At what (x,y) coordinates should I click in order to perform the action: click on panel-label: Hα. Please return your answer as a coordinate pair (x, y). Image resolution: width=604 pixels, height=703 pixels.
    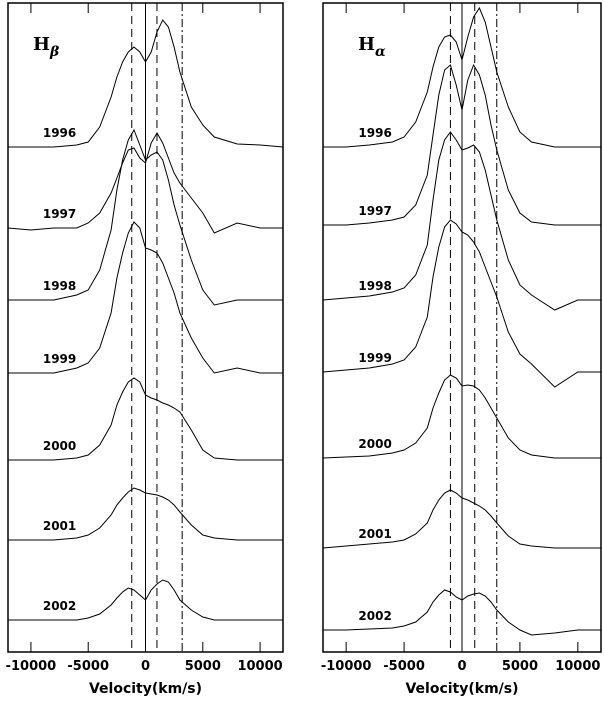
    Looking at the image, I should click on (372, 47).